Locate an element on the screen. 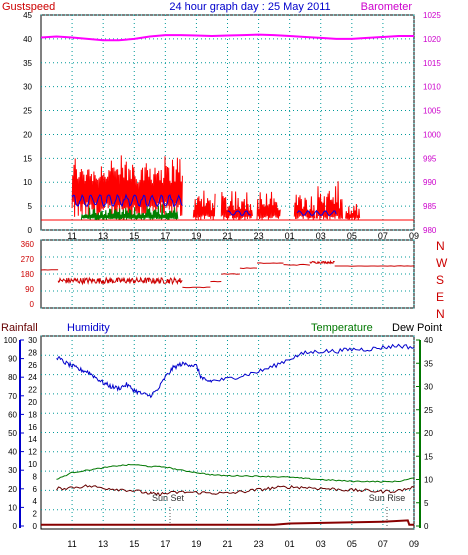 The width and height of the screenshot is (468, 555). gustspeed-axis: 0 5 10 15 20 25 30 35 40 45 is located at coordinates (27, 123).